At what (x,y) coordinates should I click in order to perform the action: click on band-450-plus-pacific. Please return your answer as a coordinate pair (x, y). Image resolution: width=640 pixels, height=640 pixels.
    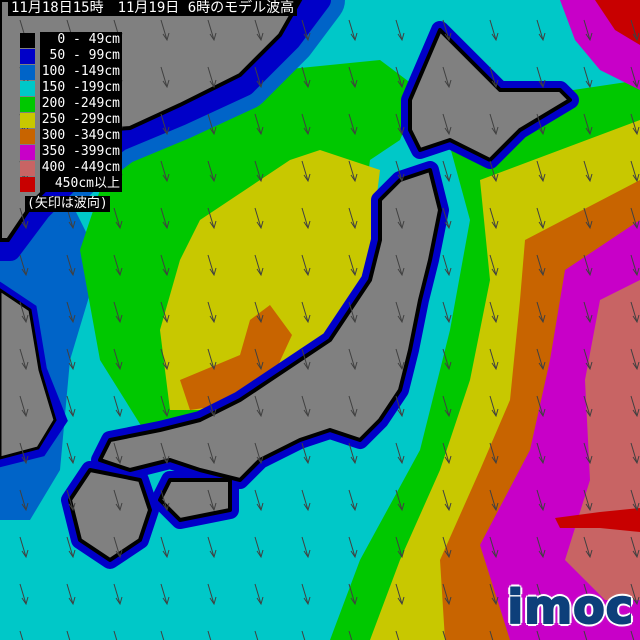
    Looking at the image, I should click on (597, 520).